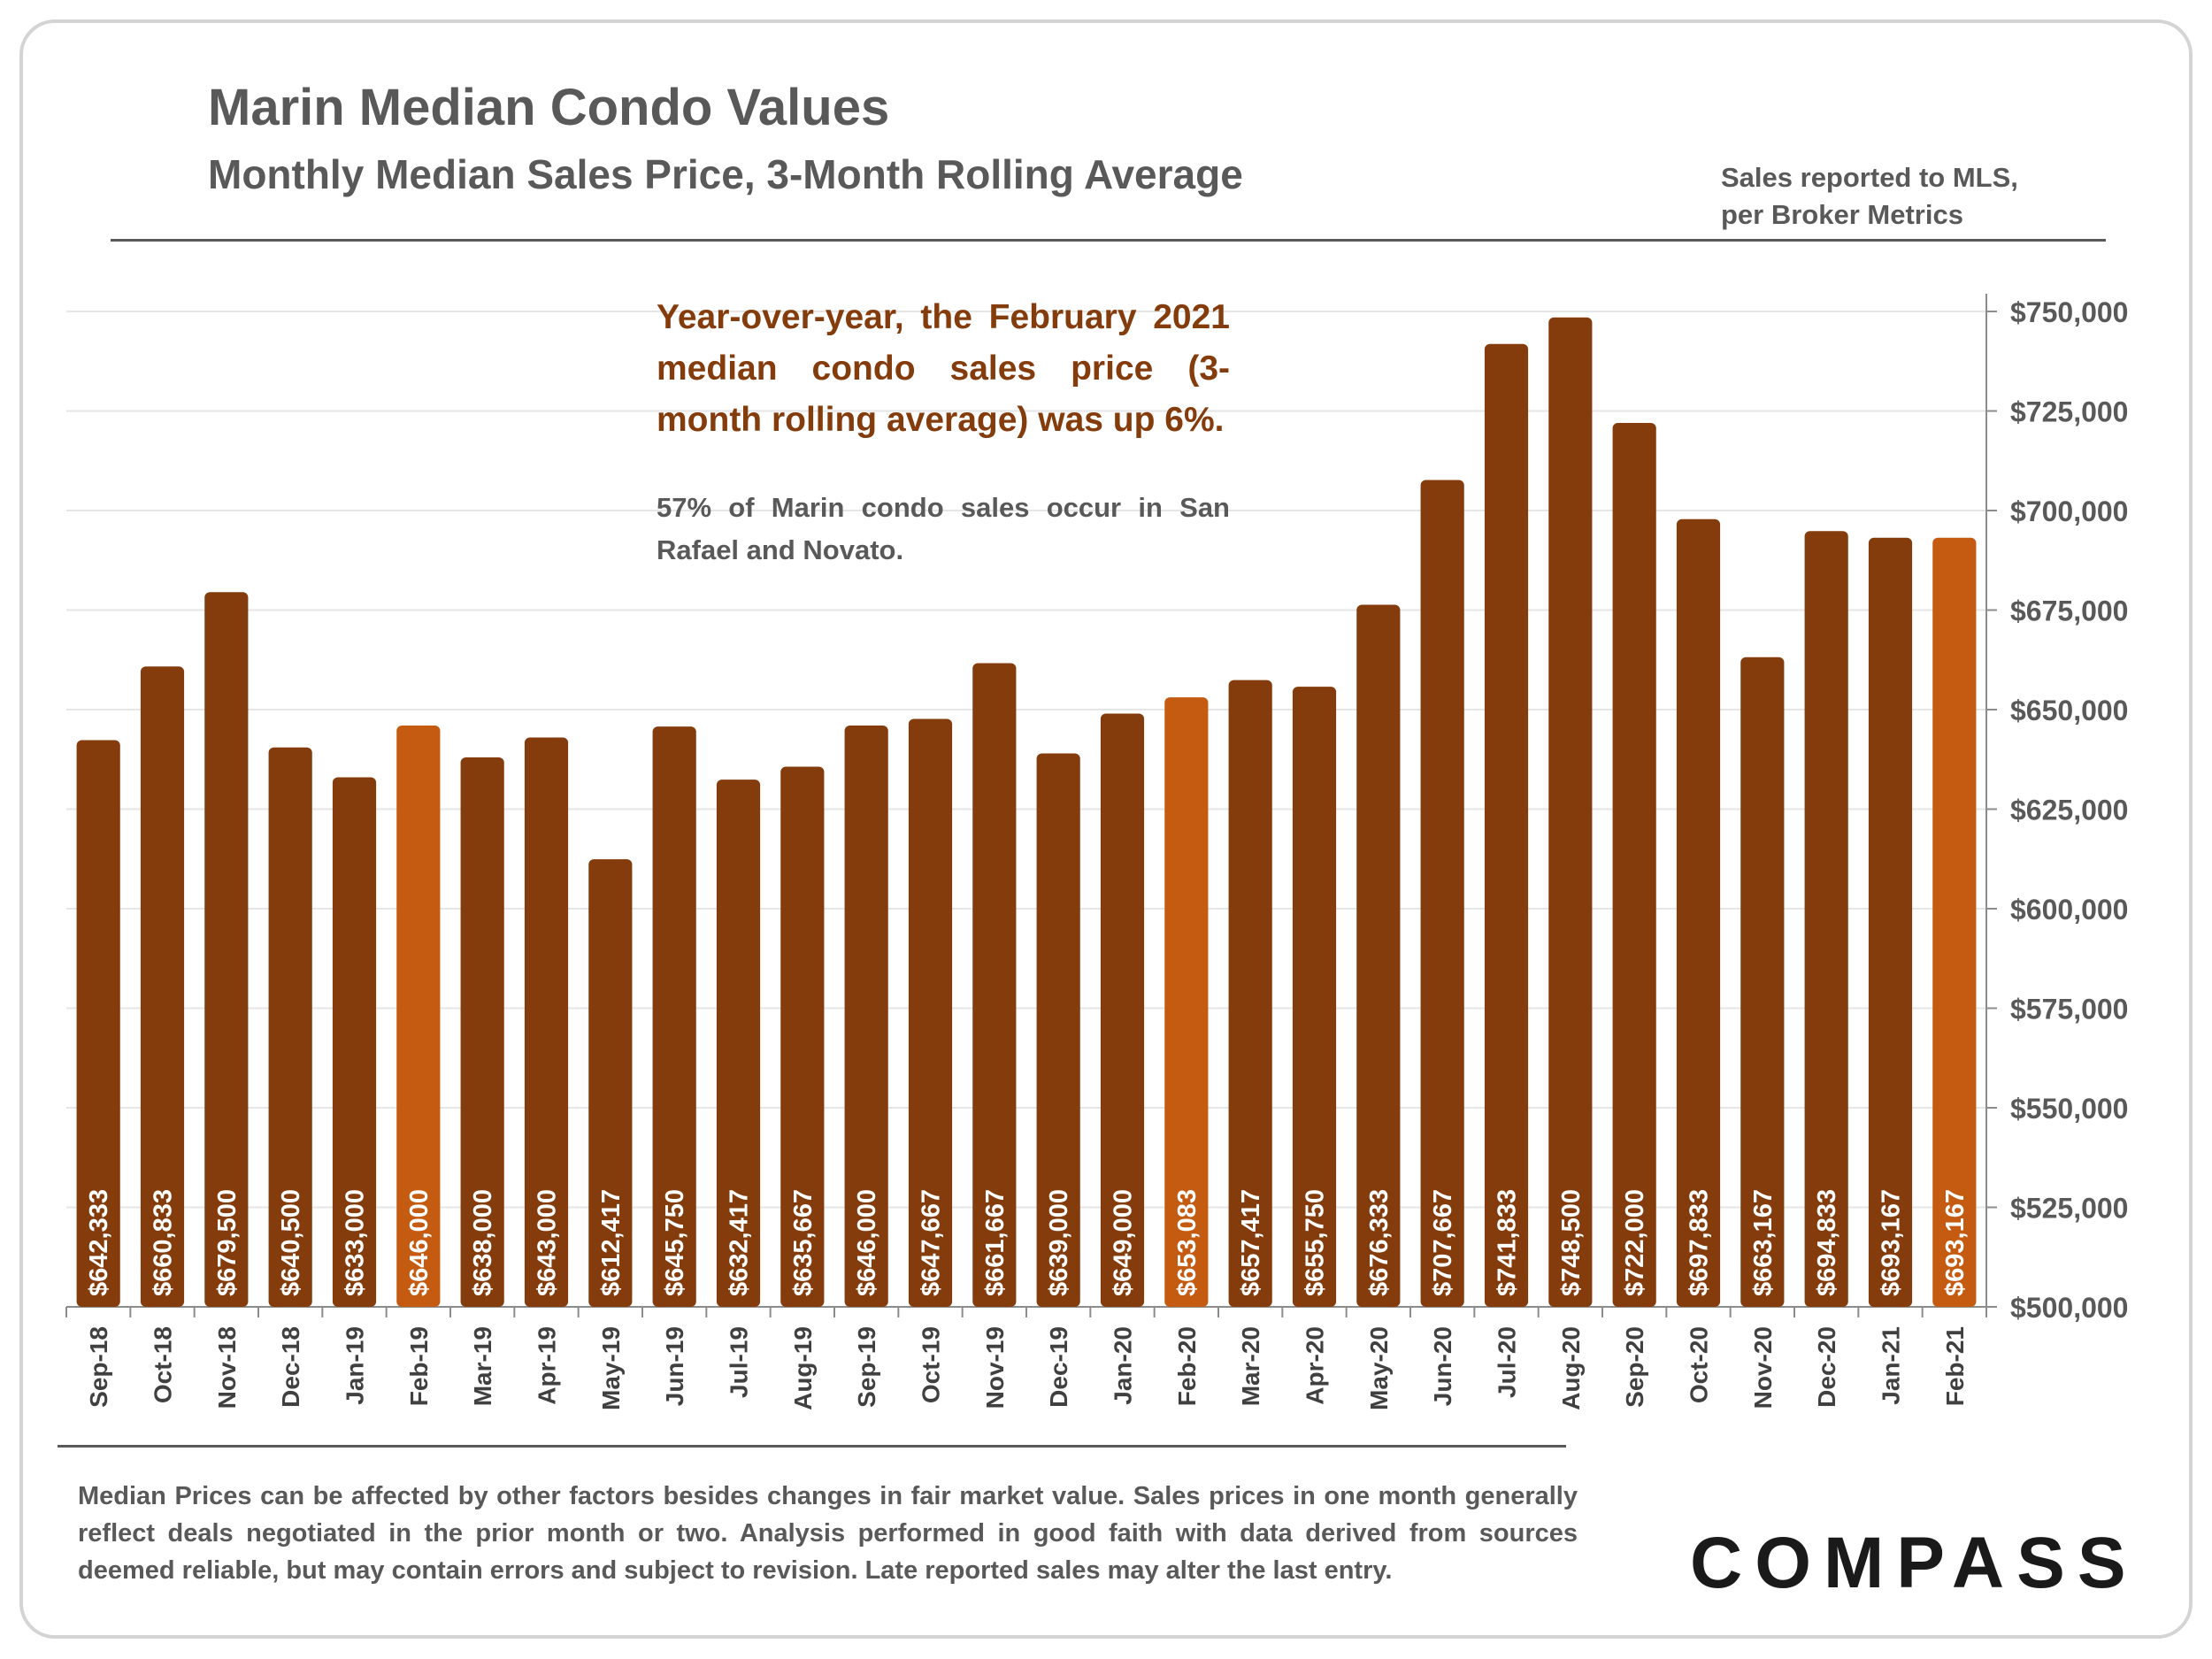  I want to click on y-tick-label: $700,000, so click(2069, 511).